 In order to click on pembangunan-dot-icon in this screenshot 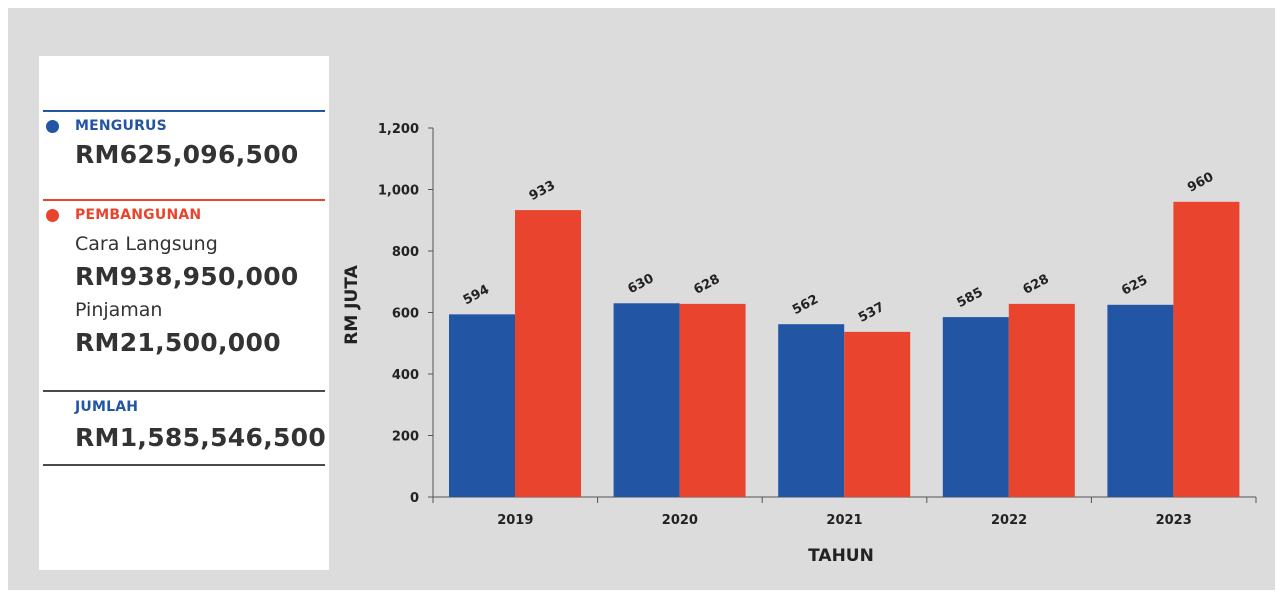, I will do `click(52, 215)`.